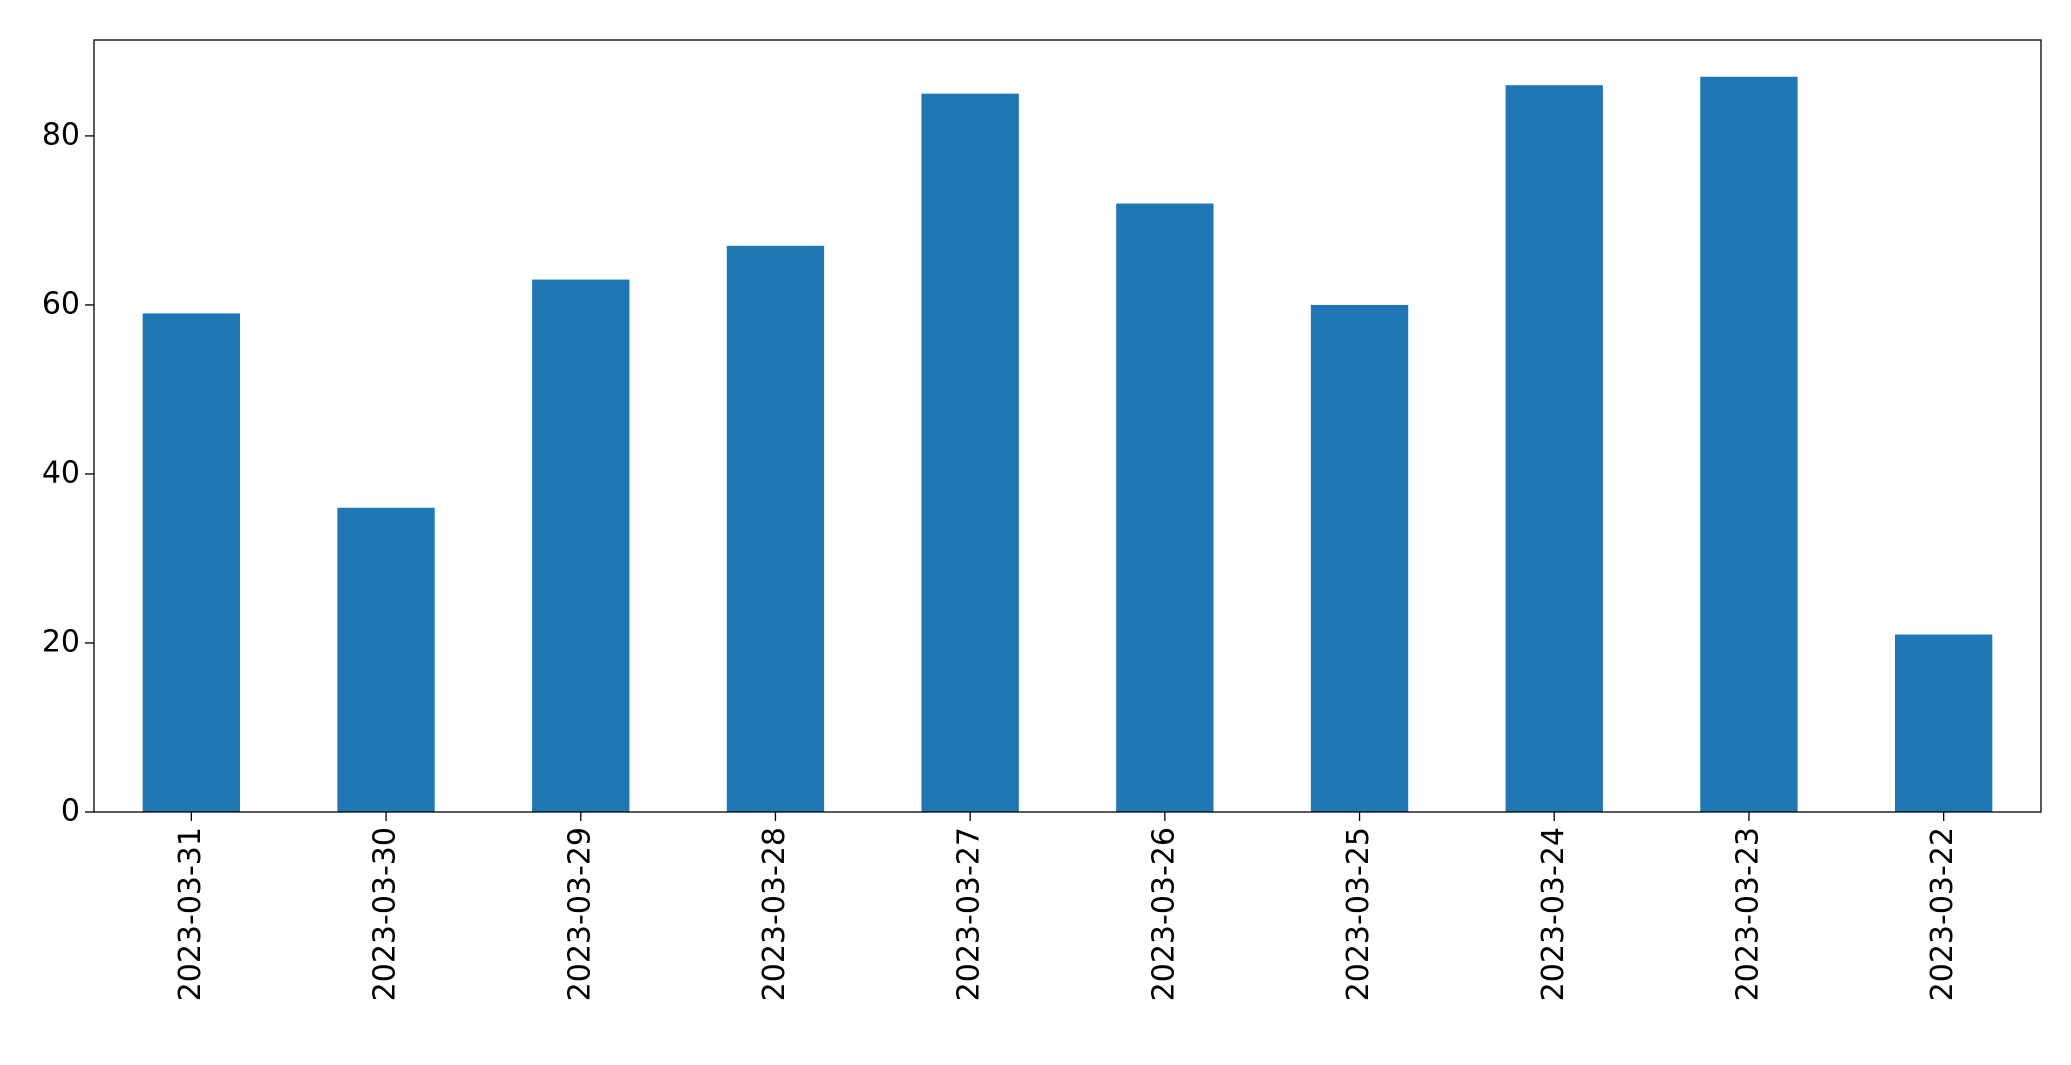 The image size is (2071, 1065). Describe the element at coordinates (61, 641) in the screenshot. I see `y-tick-label: 20` at that location.